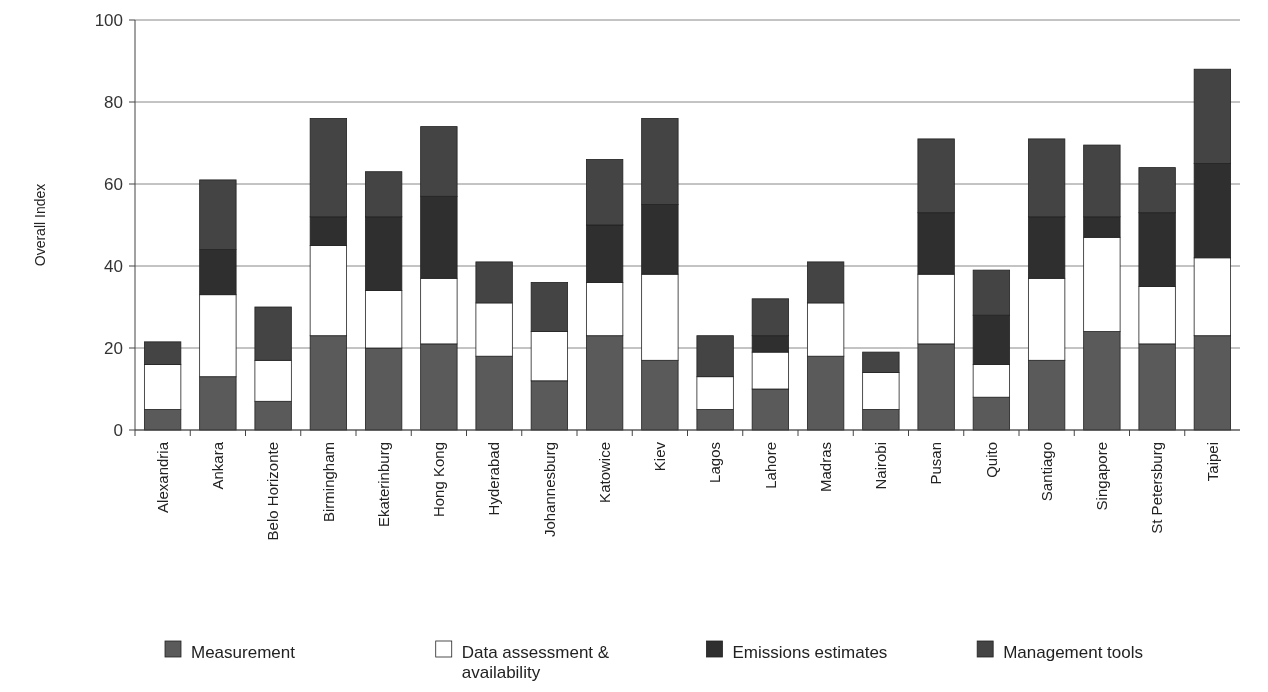  I want to click on y-tick-label: 0, so click(118, 430).